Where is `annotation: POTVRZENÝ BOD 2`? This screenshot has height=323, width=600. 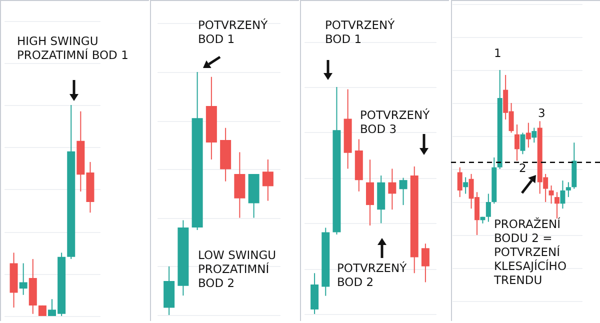 annotation: POTVRZENÝ BOD 2 is located at coordinates (372, 275).